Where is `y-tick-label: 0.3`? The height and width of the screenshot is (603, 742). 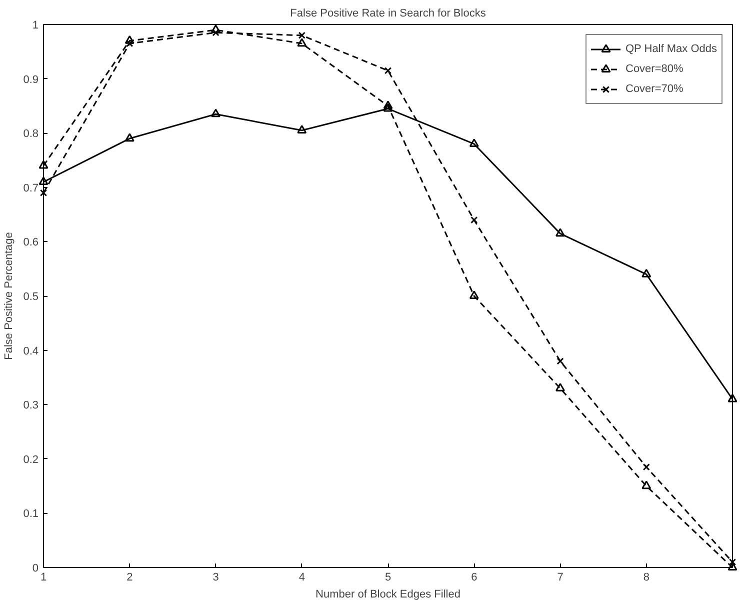 y-tick-label: 0.3 is located at coordinates (31, 406).